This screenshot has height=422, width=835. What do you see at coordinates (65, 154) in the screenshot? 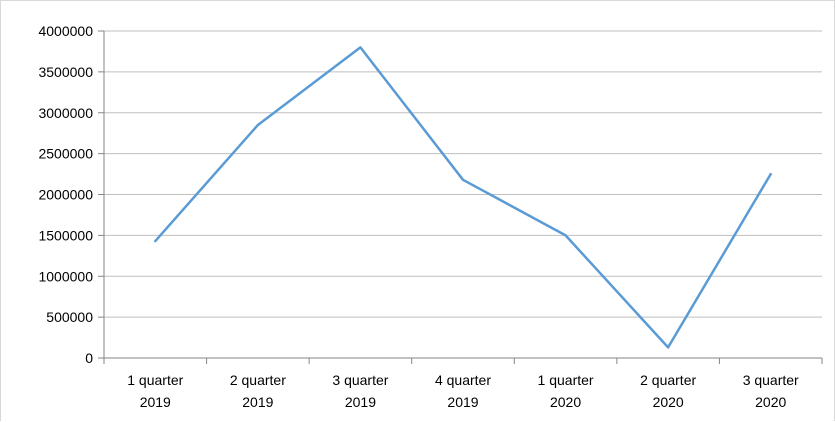
I see `y-tick-label: 2500000` at bounding box center [65, 154].